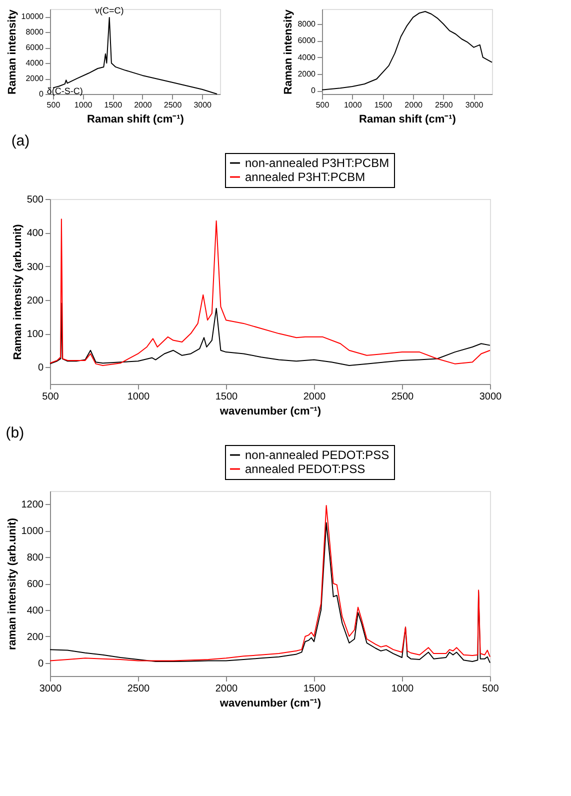  I want to click on legend-label: non-annealed PEDOT:PSS, so click(317, 455).